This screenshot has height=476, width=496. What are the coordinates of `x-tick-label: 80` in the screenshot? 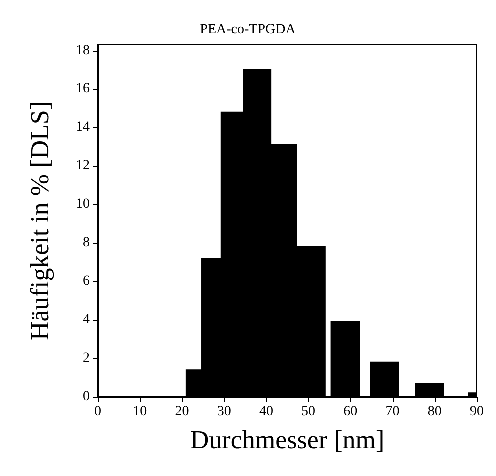 It's located at (435, 412).